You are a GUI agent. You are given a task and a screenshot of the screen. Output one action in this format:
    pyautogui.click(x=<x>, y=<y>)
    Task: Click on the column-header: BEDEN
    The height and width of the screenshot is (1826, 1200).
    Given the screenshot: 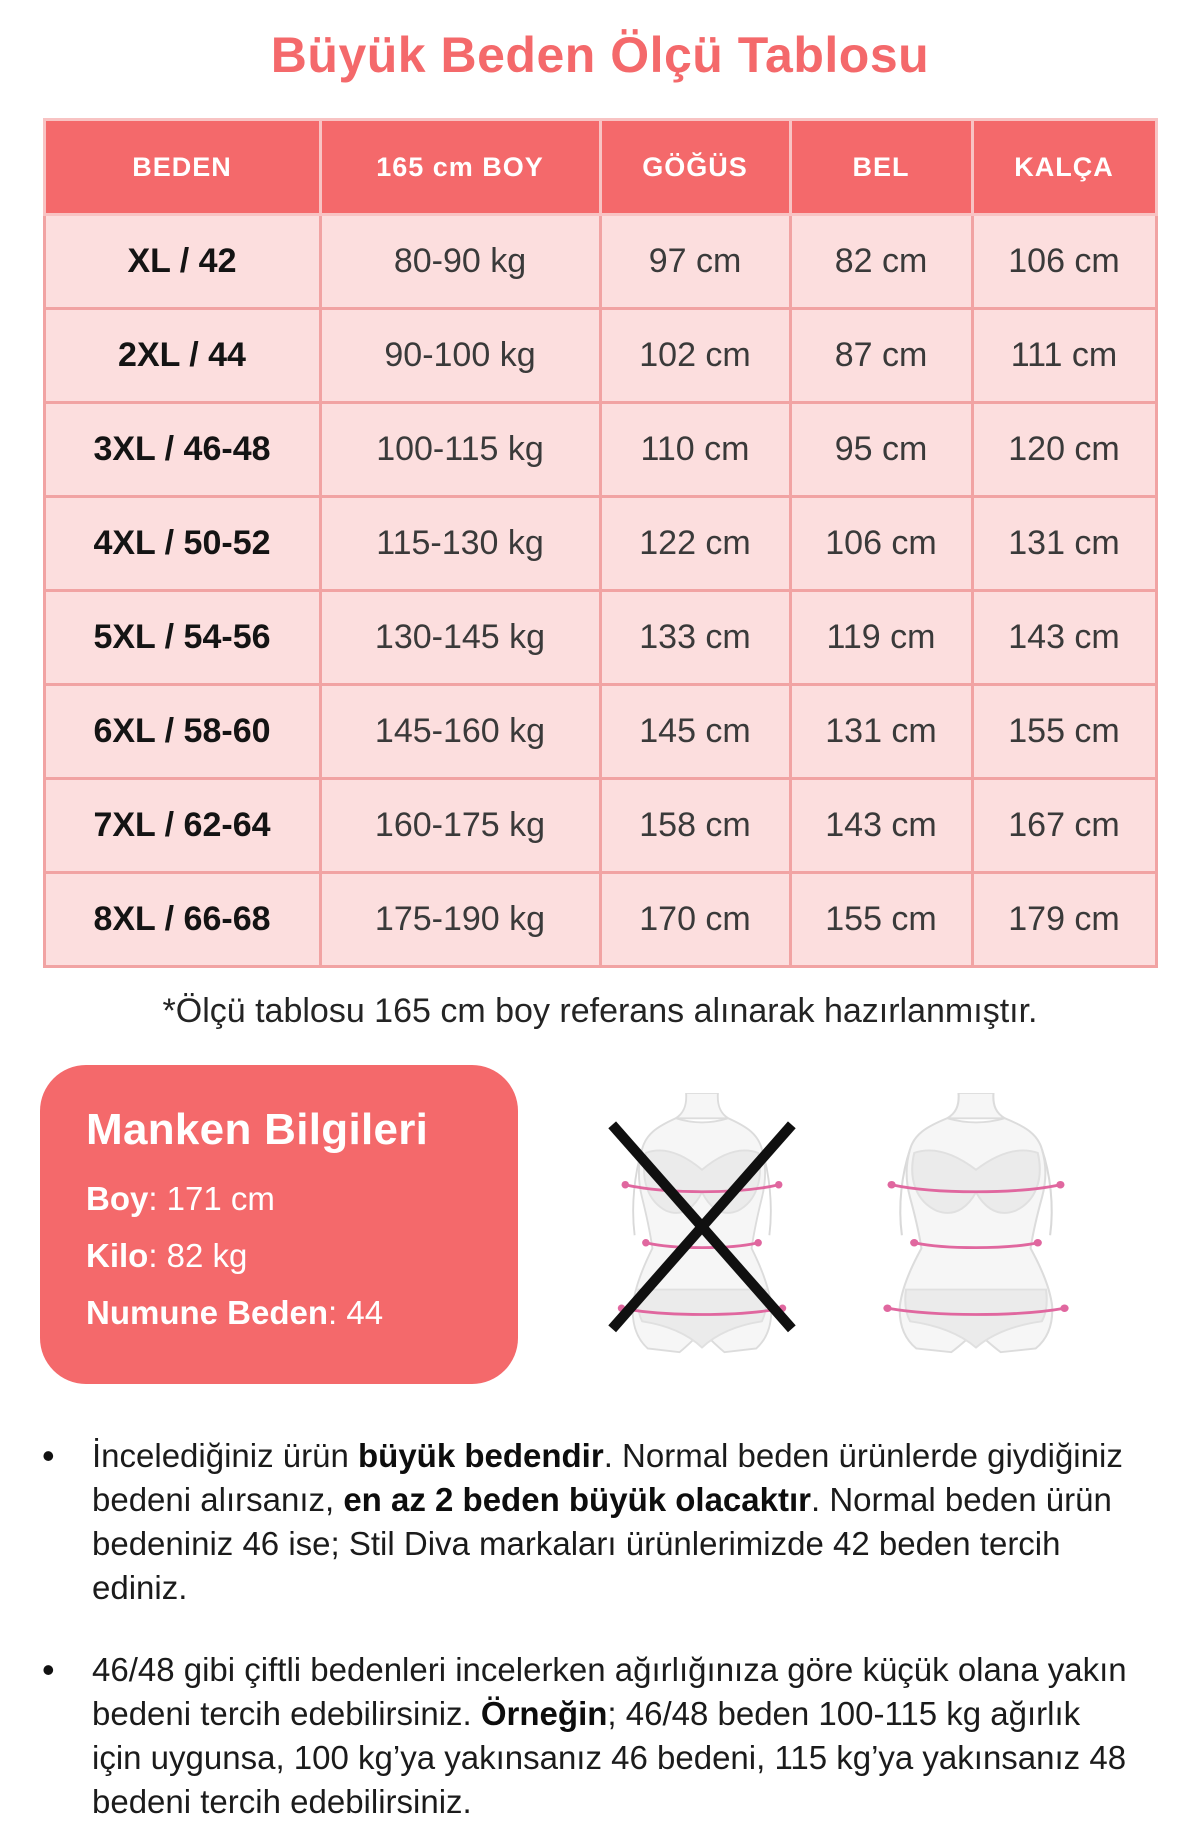 What is the action you would take?
    pyautogui.click(x=182, y=167)
    